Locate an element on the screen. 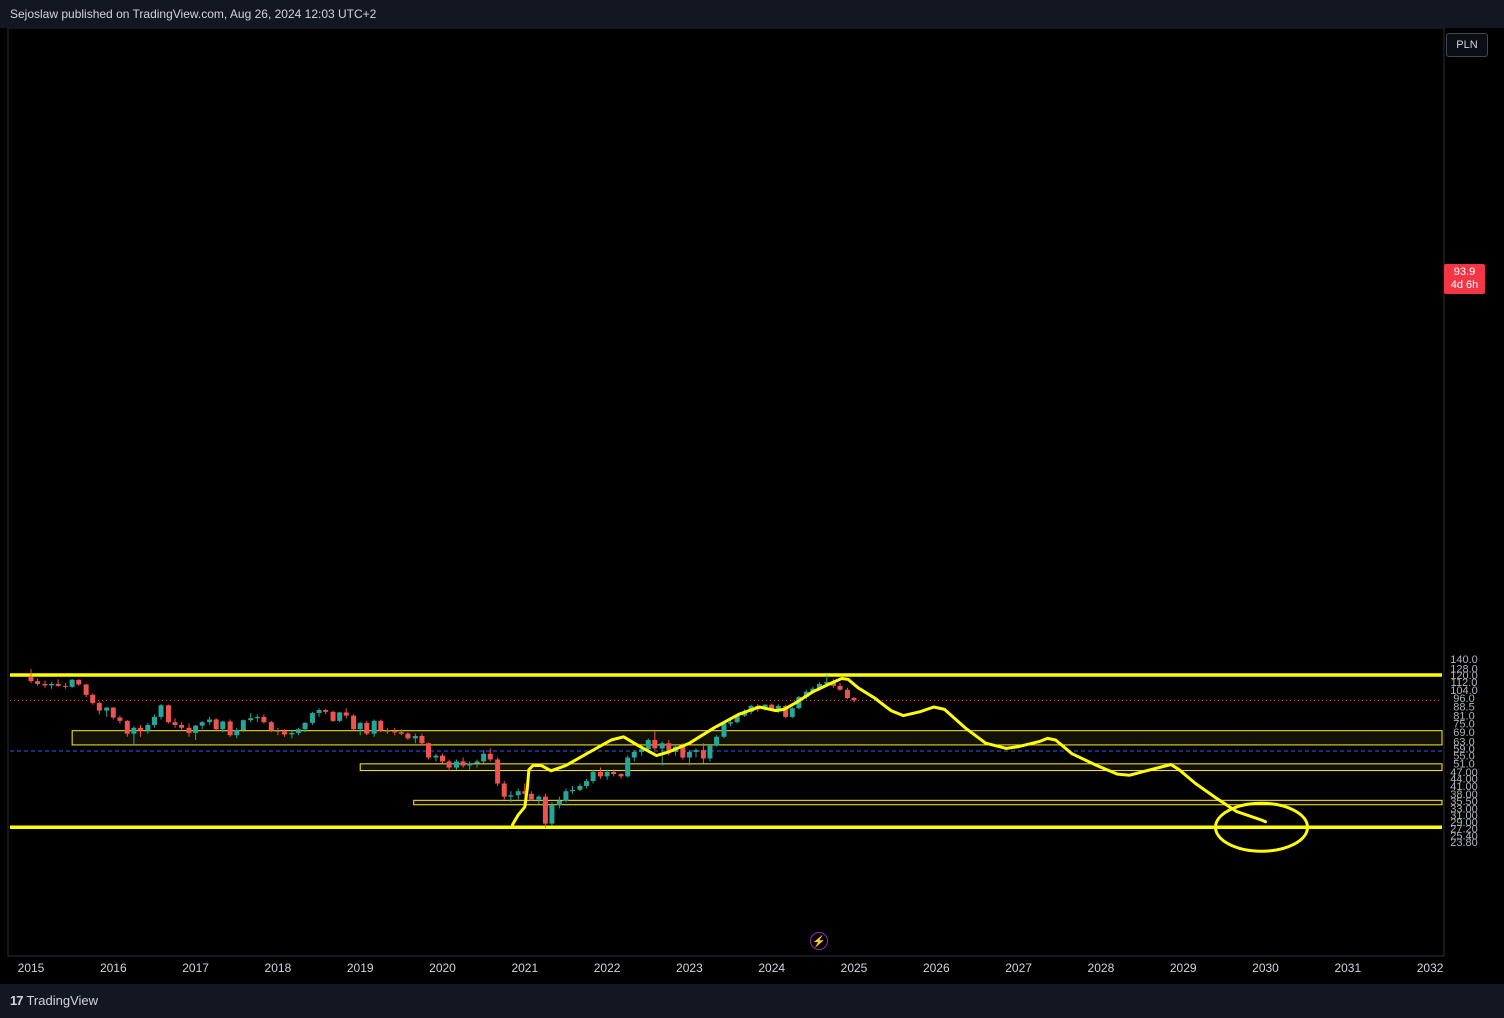 The width and height of the screenshot is (1504, 1018). price-tick-label: 112.0 is located at coordinates (1464, 683).